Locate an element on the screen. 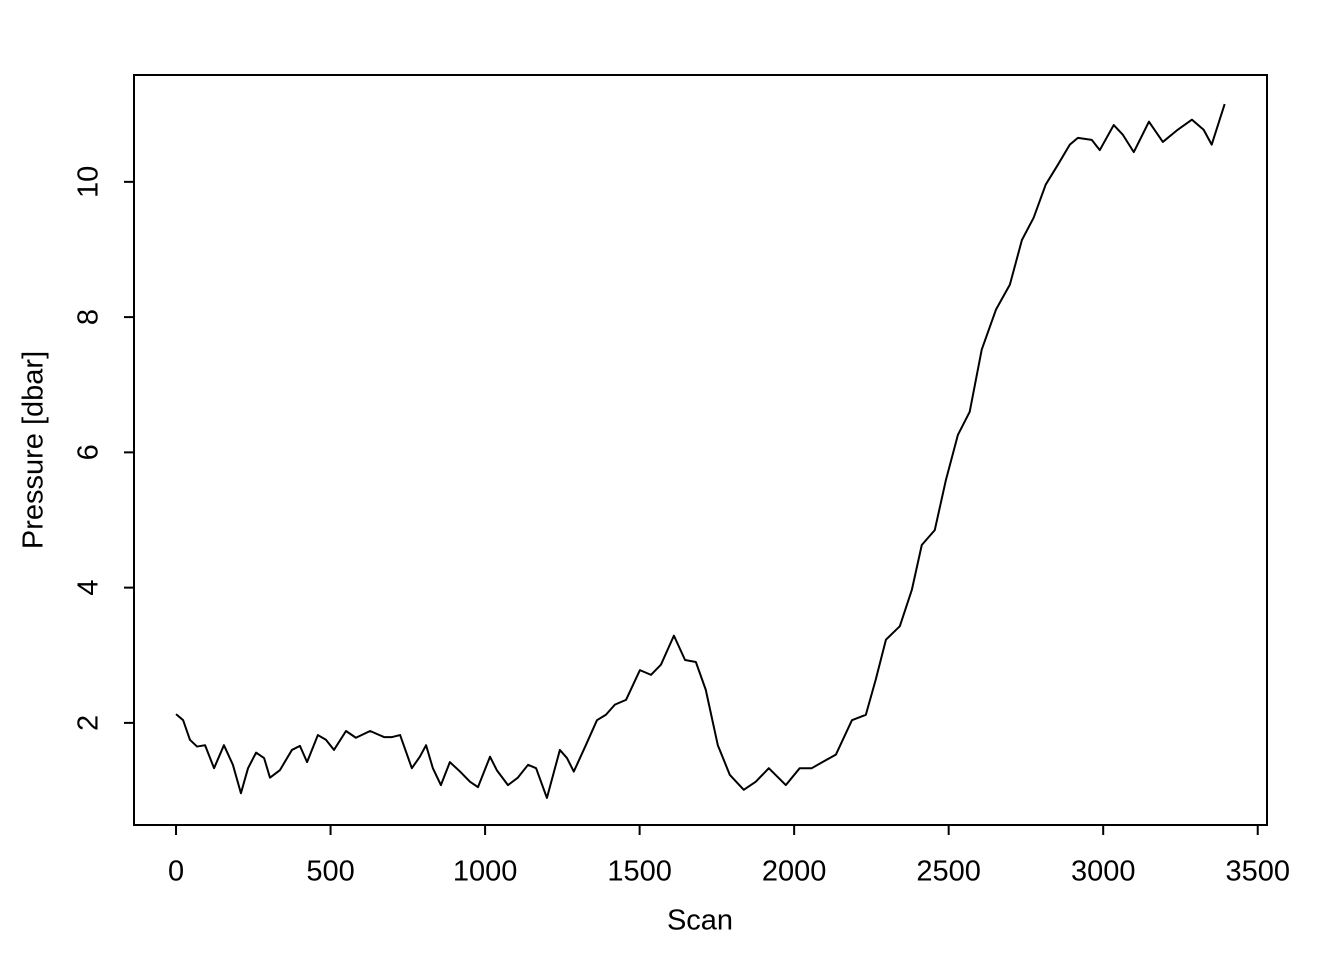 The height and width of the screenshot is (965, 1344). x-axis-label: Scan is located at coordinates (700, 921).